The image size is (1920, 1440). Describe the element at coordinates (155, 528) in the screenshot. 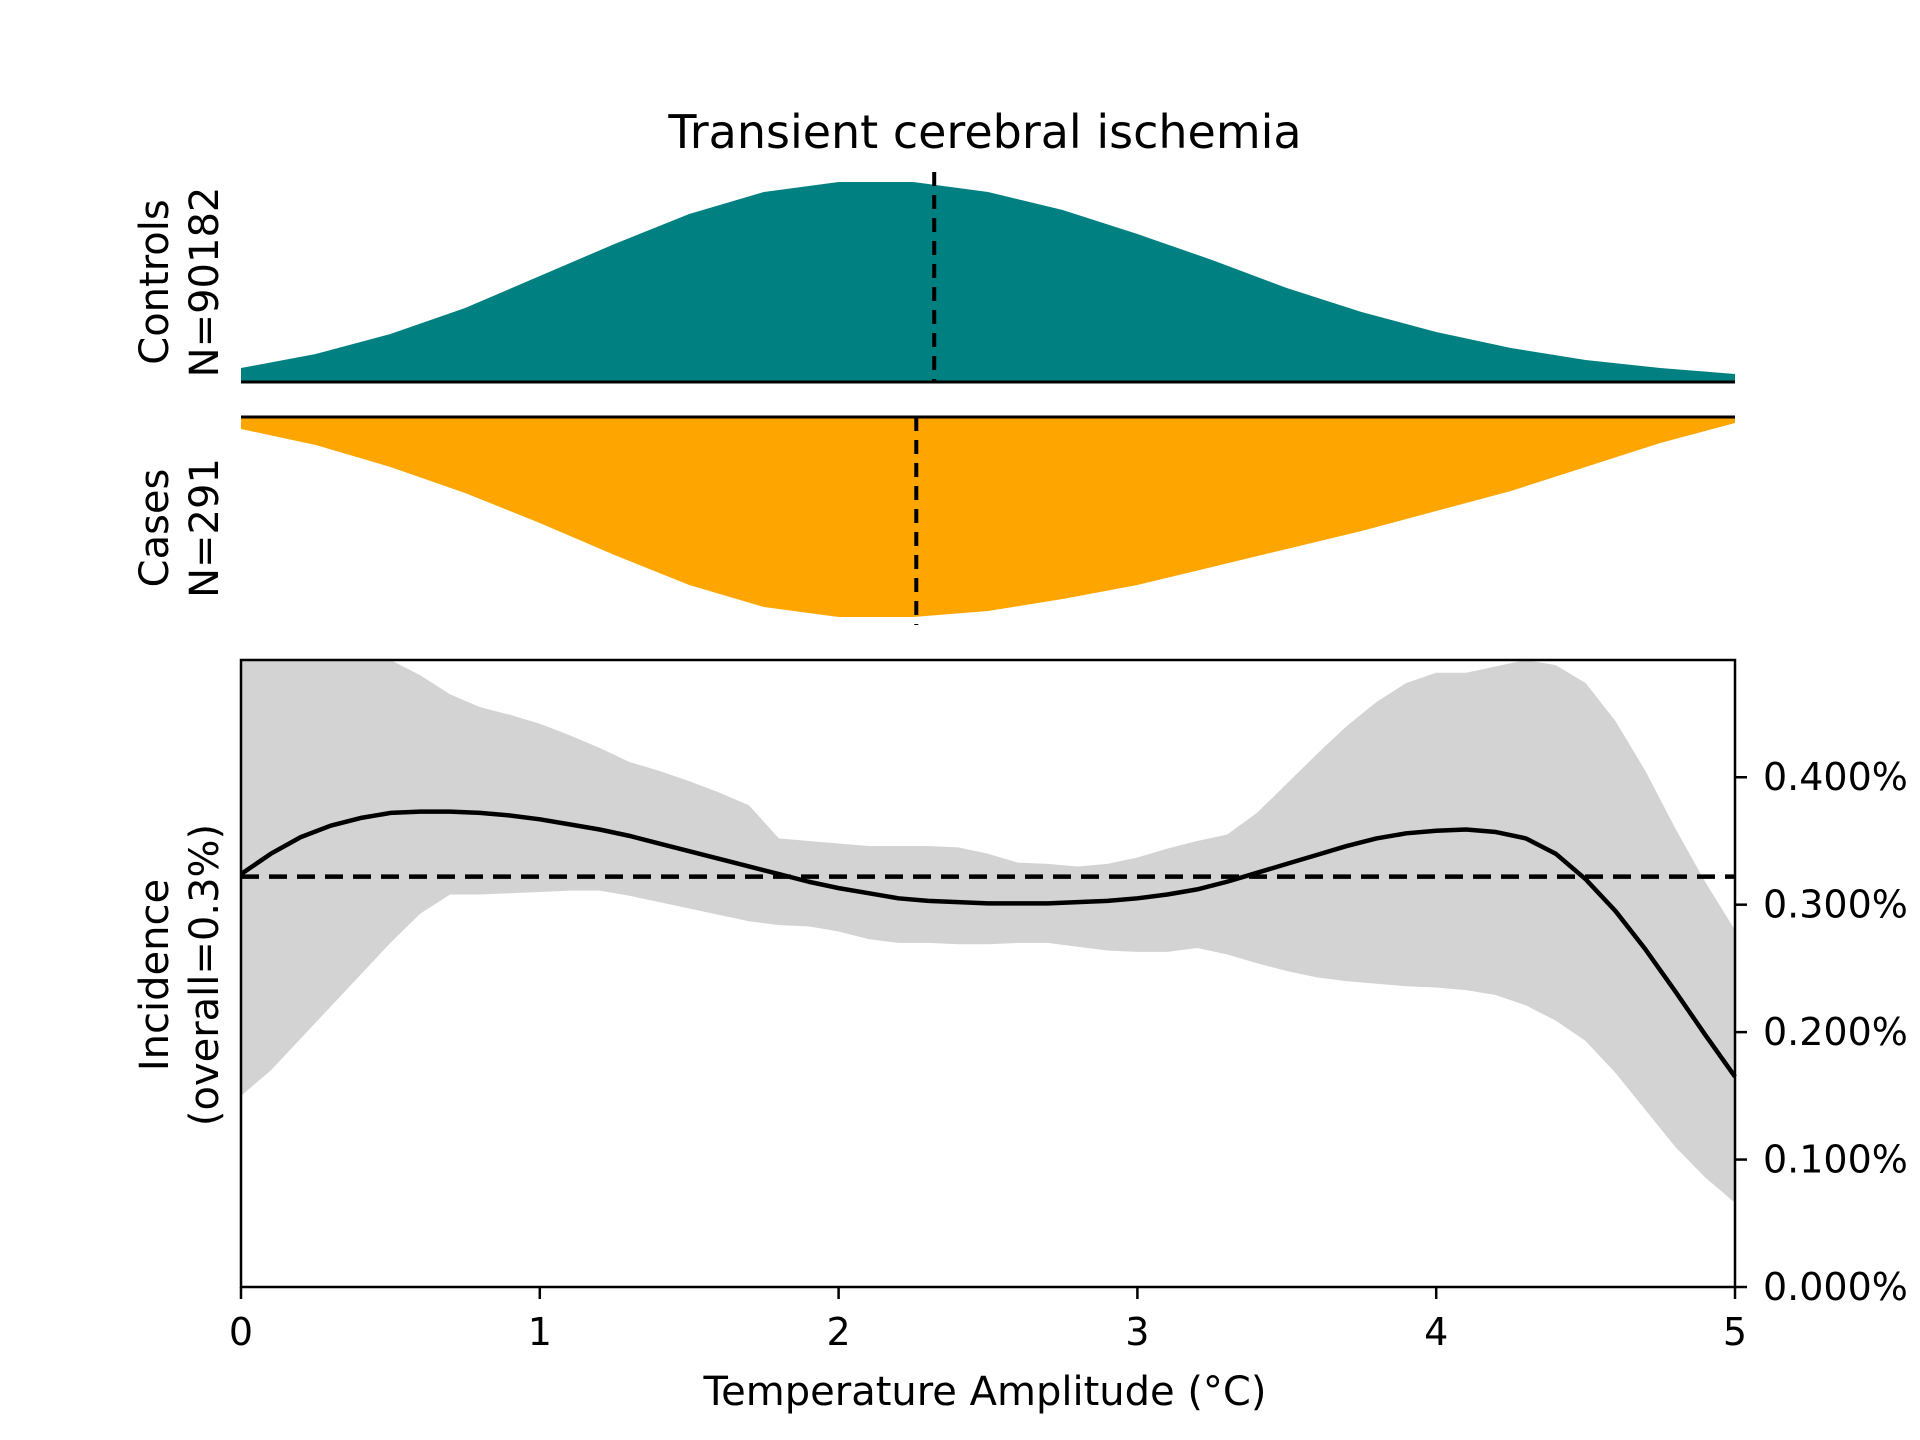

I see `cases-label: Cases` at that location.